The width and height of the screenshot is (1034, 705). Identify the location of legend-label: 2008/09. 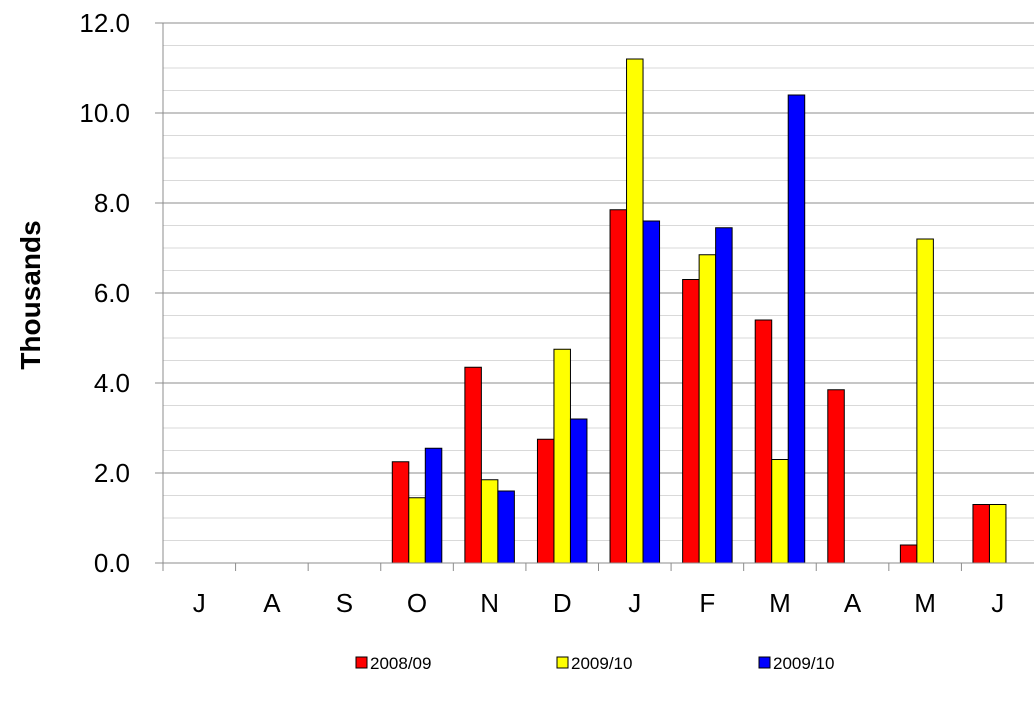
(400, 663).